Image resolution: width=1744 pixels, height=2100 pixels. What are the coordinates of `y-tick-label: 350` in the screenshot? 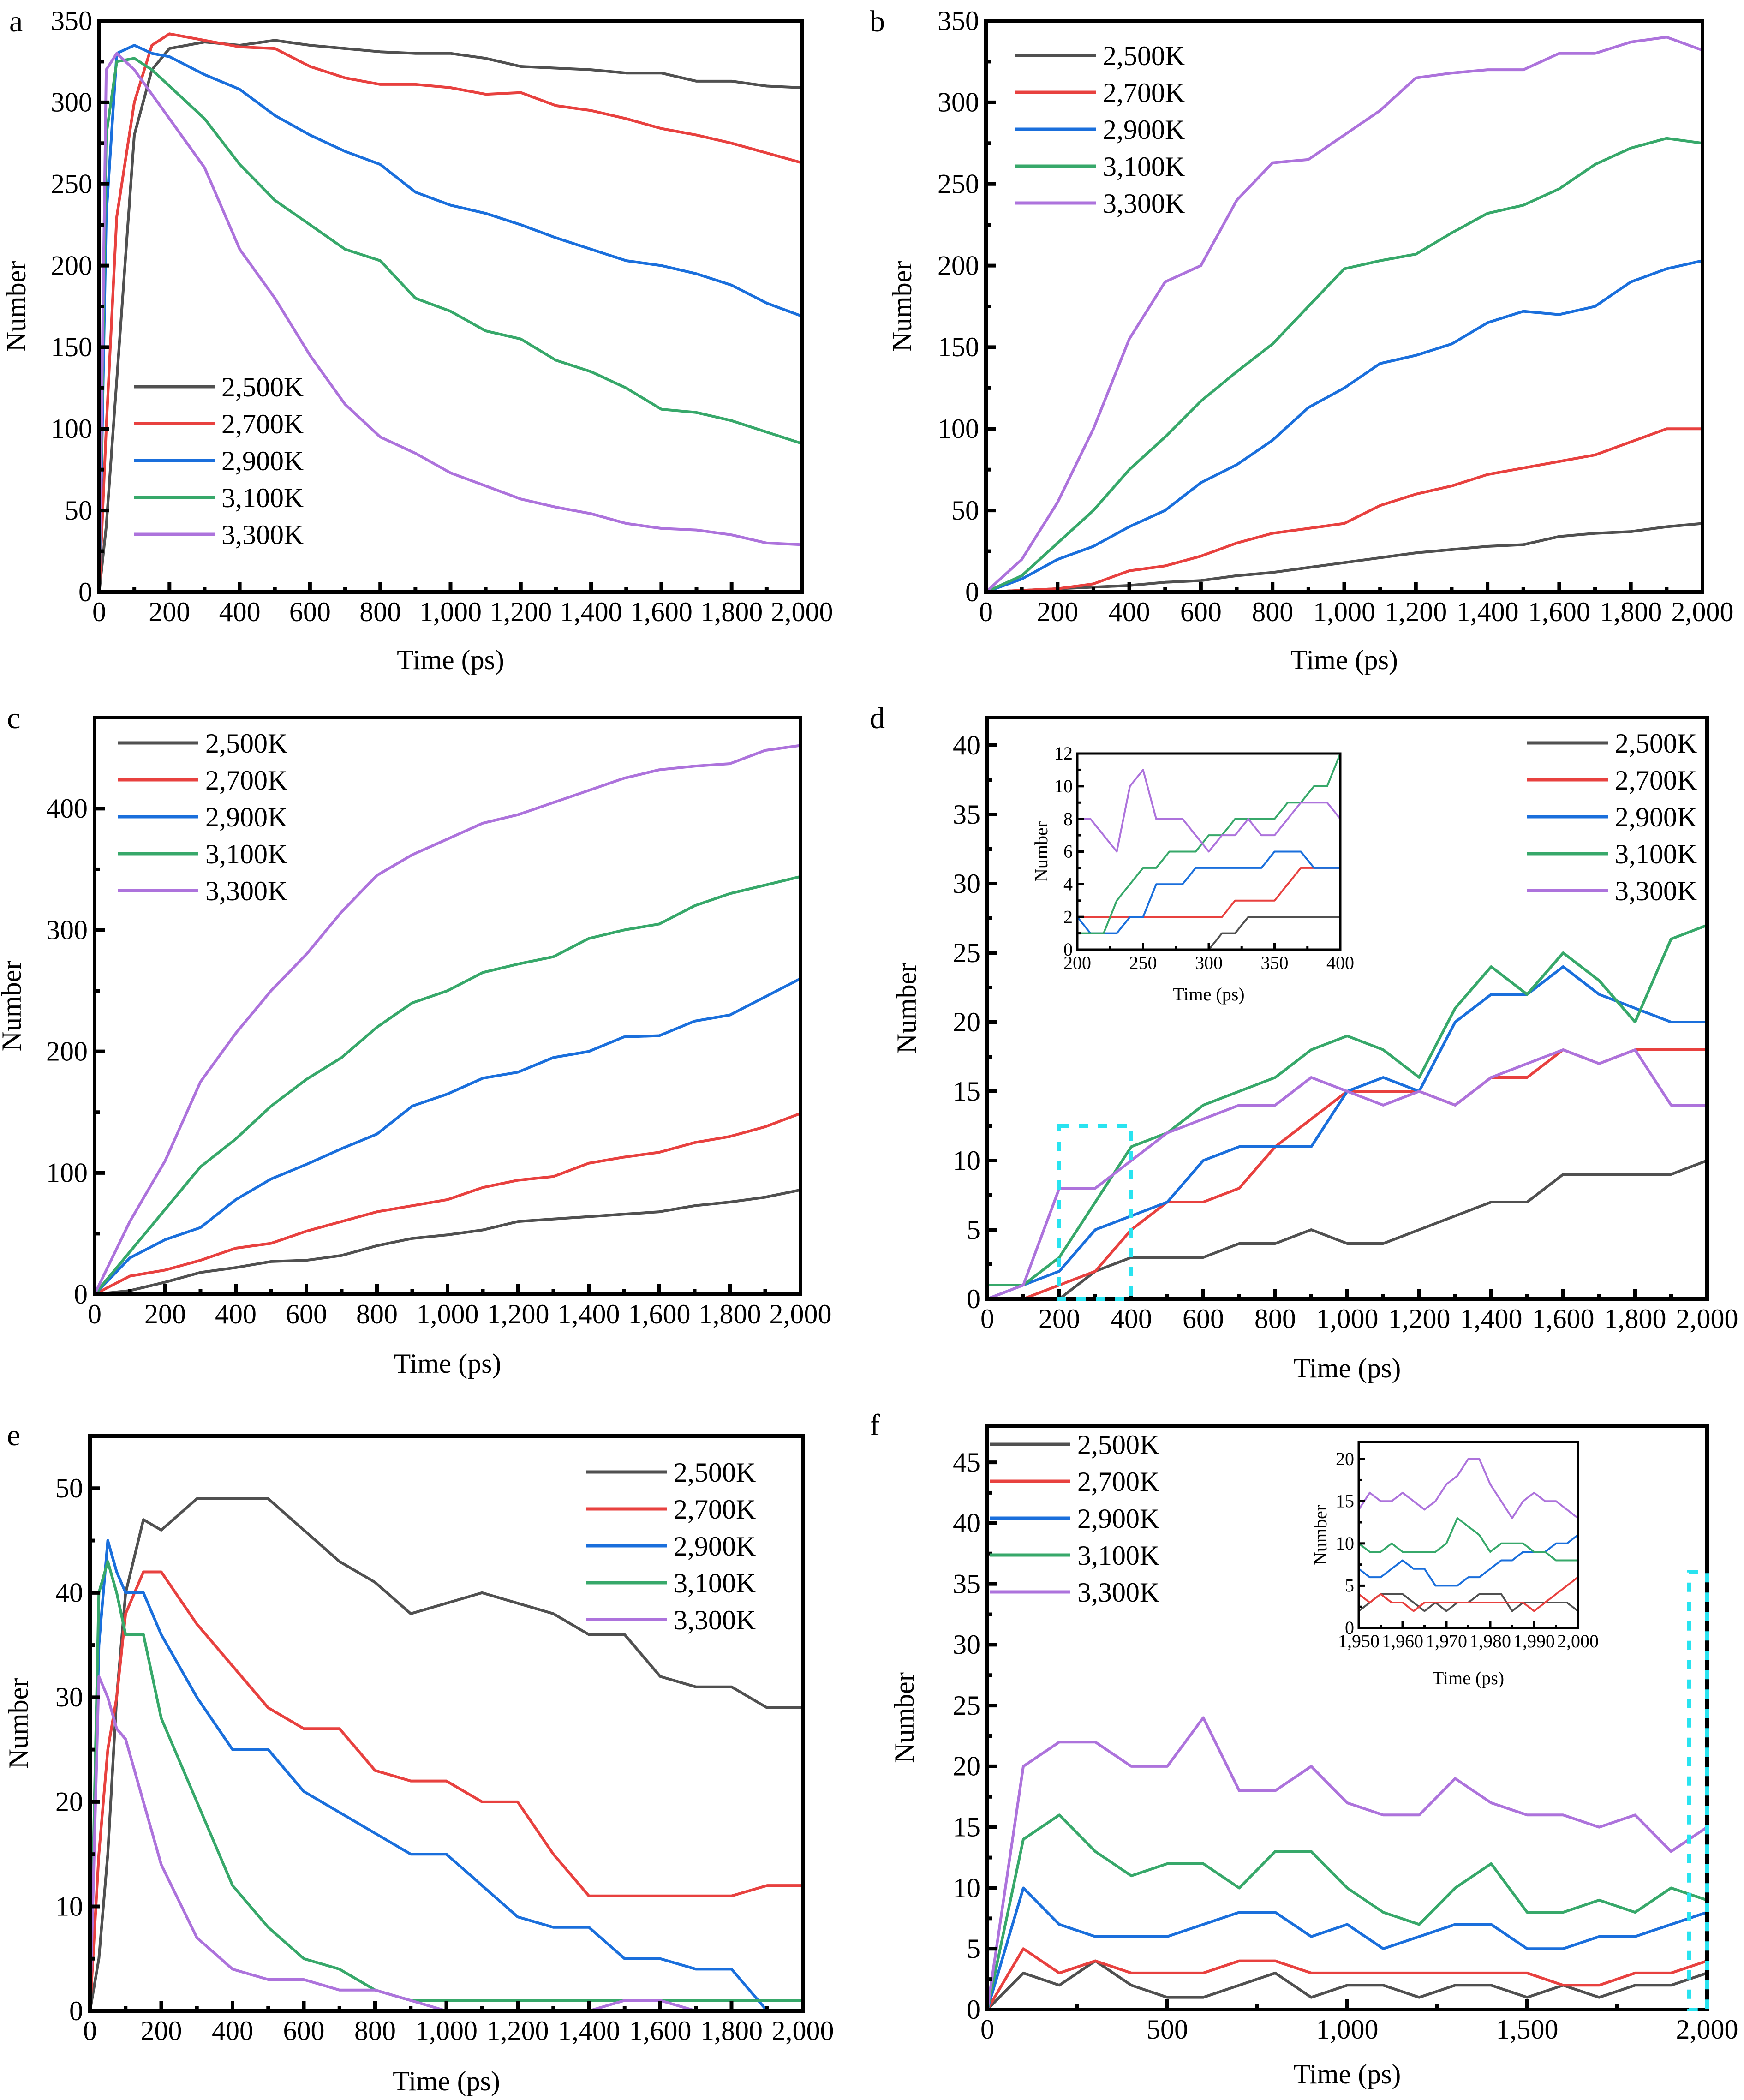 It's located at (958, 21).